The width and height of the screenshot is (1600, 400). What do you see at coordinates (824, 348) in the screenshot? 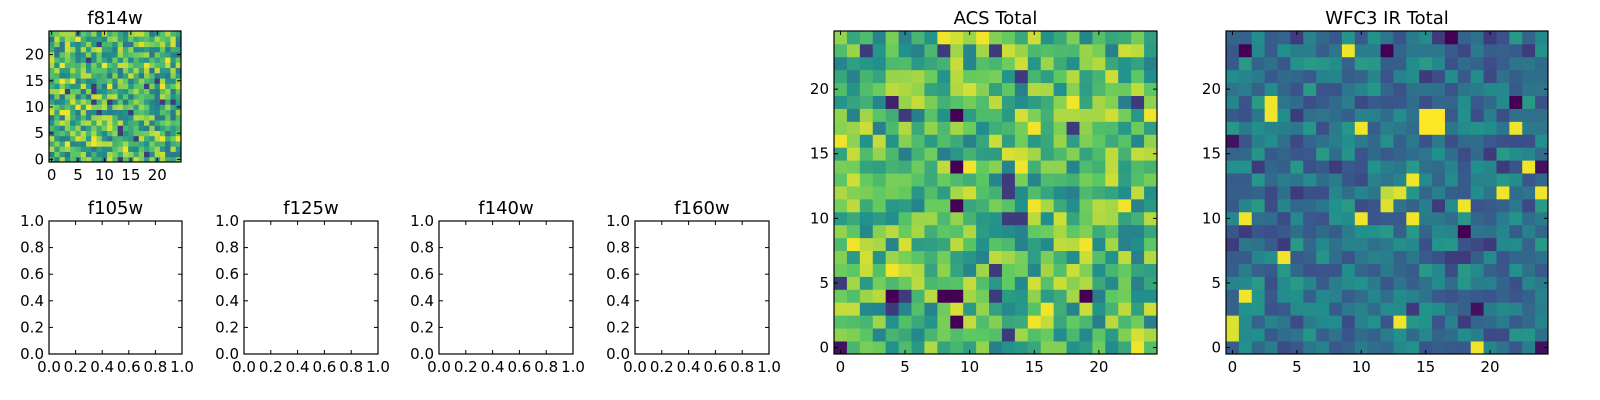
I see `y-tick-label: 0` at bounding box center [824, 348].